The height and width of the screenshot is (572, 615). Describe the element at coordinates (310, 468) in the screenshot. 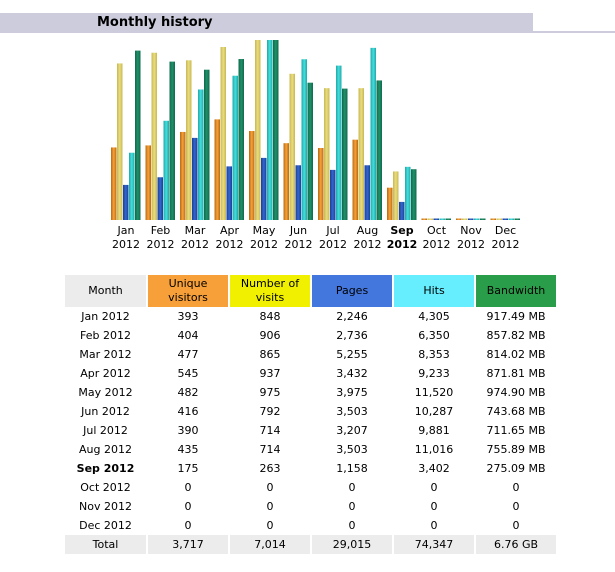

I see `table-row: Sep 2012 175 263 1,158 3,402 275.09 MB` at that location.